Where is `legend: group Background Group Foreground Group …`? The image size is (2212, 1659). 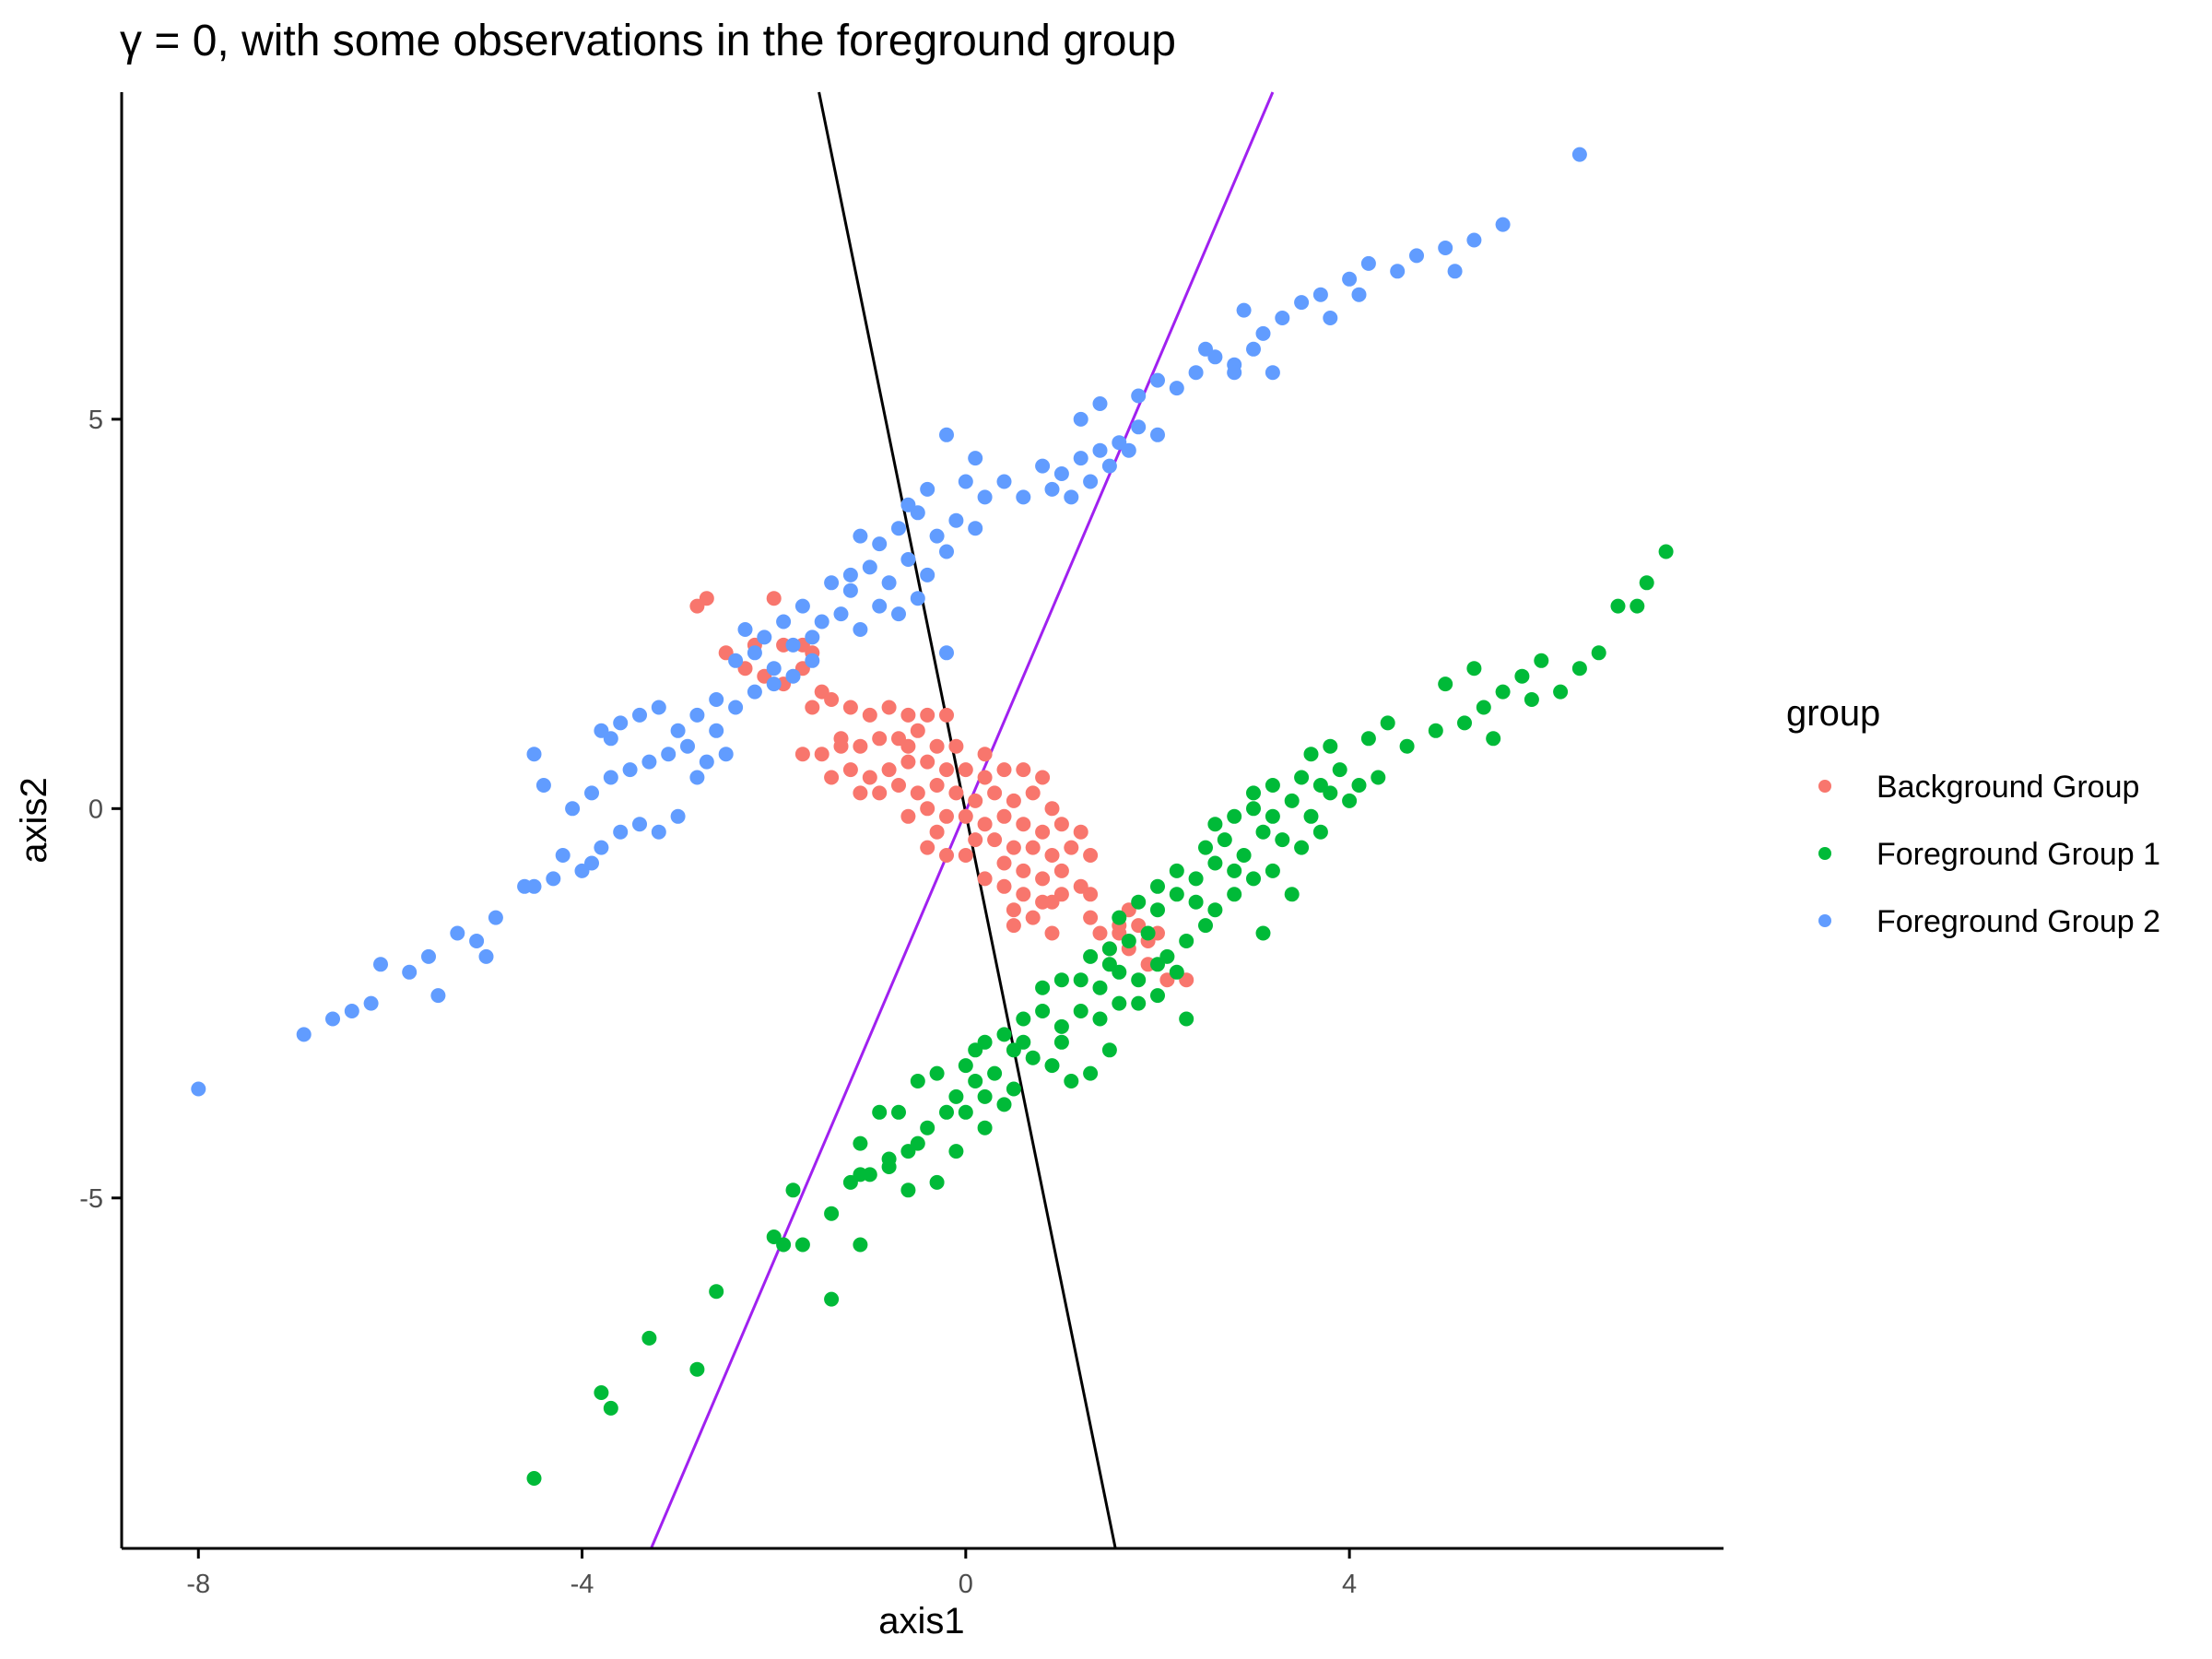 legend: group Background Group Foreground Group … is located at coordinates (1973, 816).